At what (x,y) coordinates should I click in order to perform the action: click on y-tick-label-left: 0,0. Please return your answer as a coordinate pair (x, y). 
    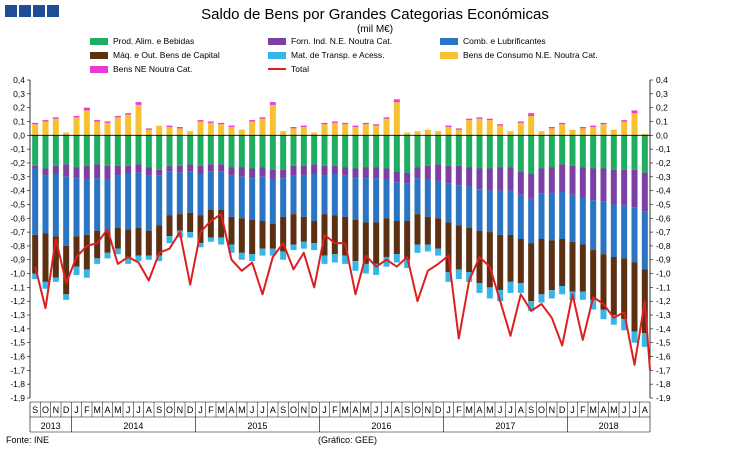
    Looking at the image, I should click on (19, 135).